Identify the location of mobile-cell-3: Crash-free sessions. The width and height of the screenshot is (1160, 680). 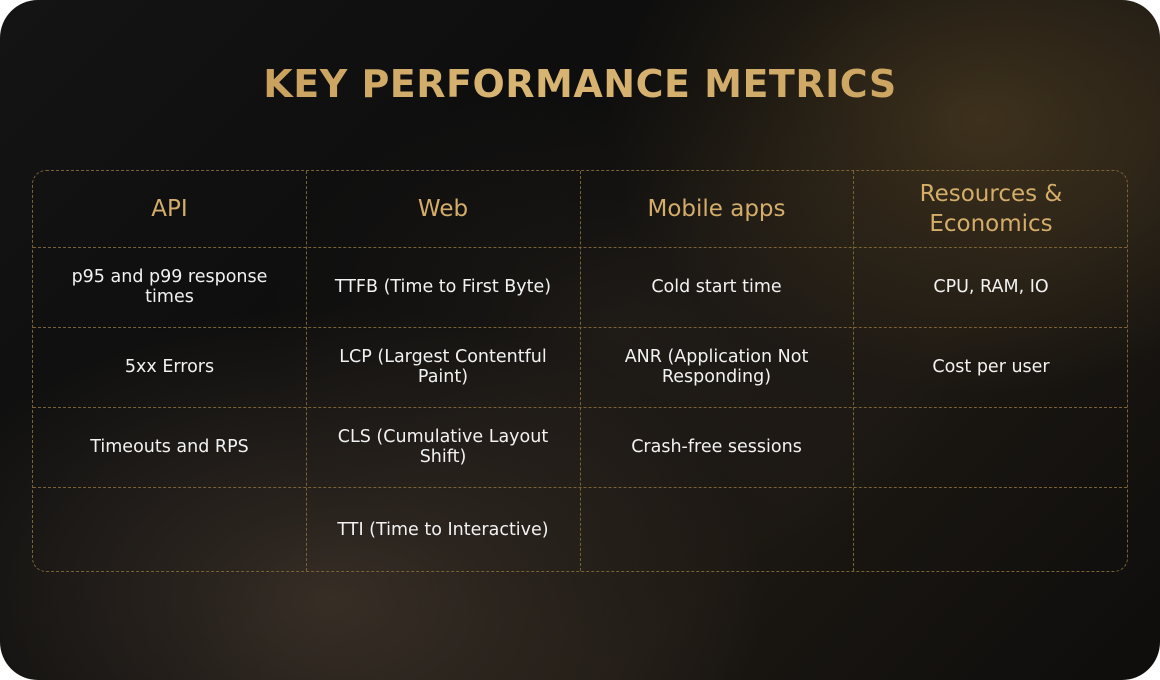
(716, 447).